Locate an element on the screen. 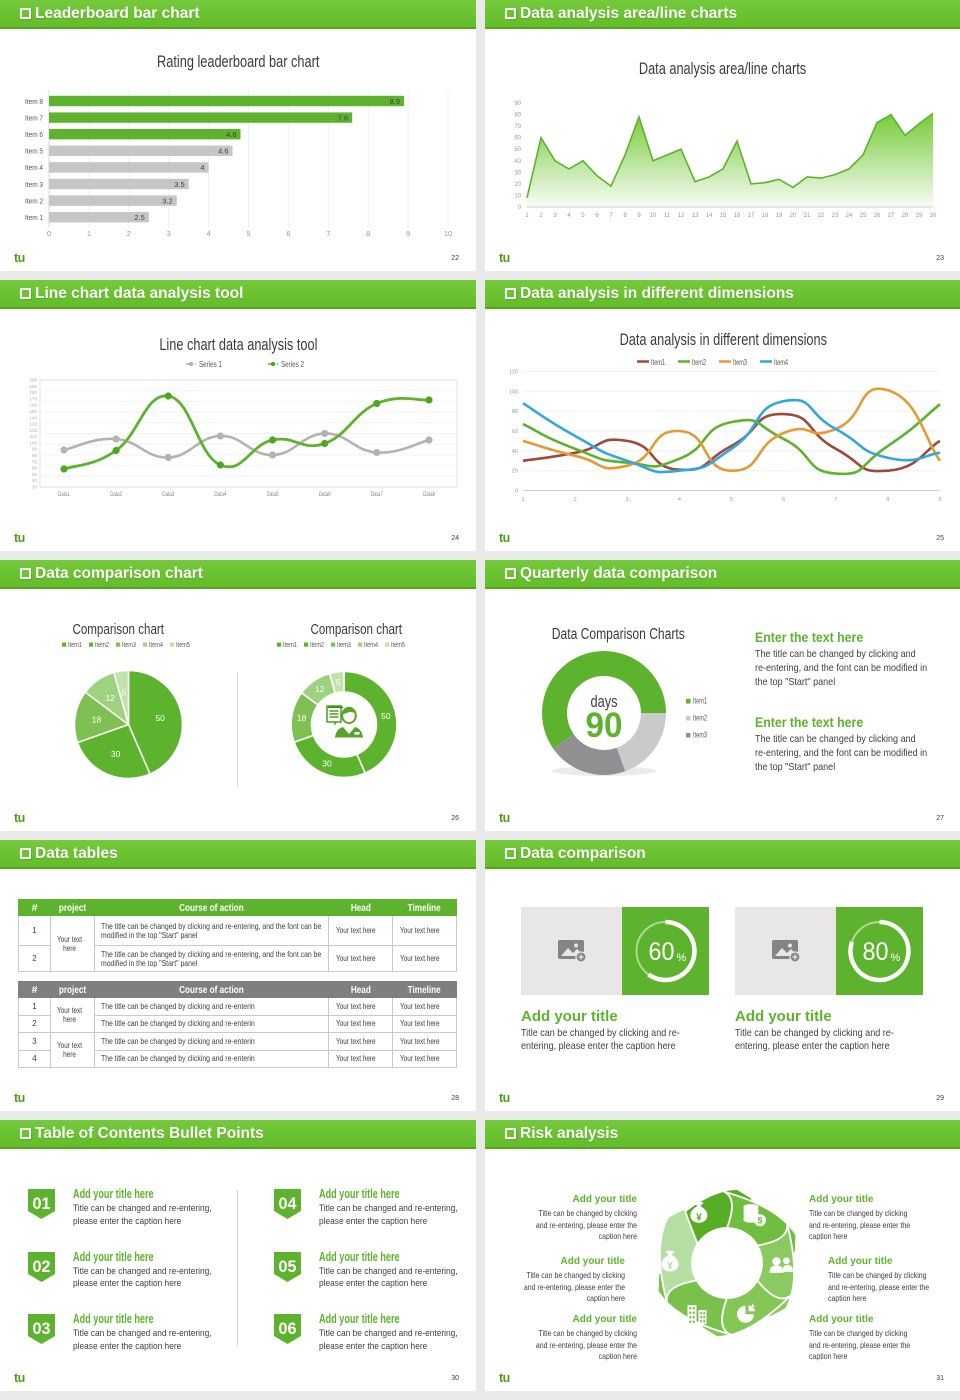 The width and height of the screenshot is (960, 1400). svg-text: 29 is located at coordinates (919, 216).